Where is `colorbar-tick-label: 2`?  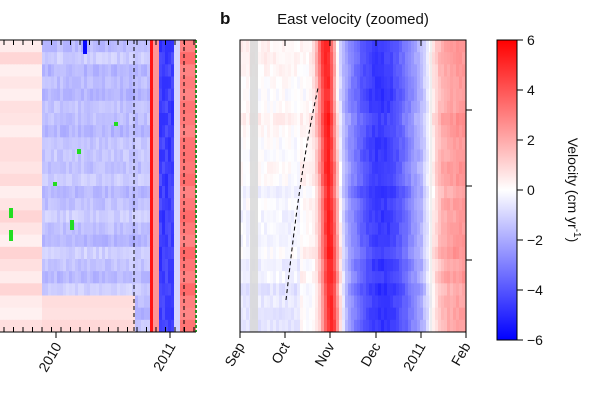 colorbar-tick-label: 2 is located at coordinates (531, 140).